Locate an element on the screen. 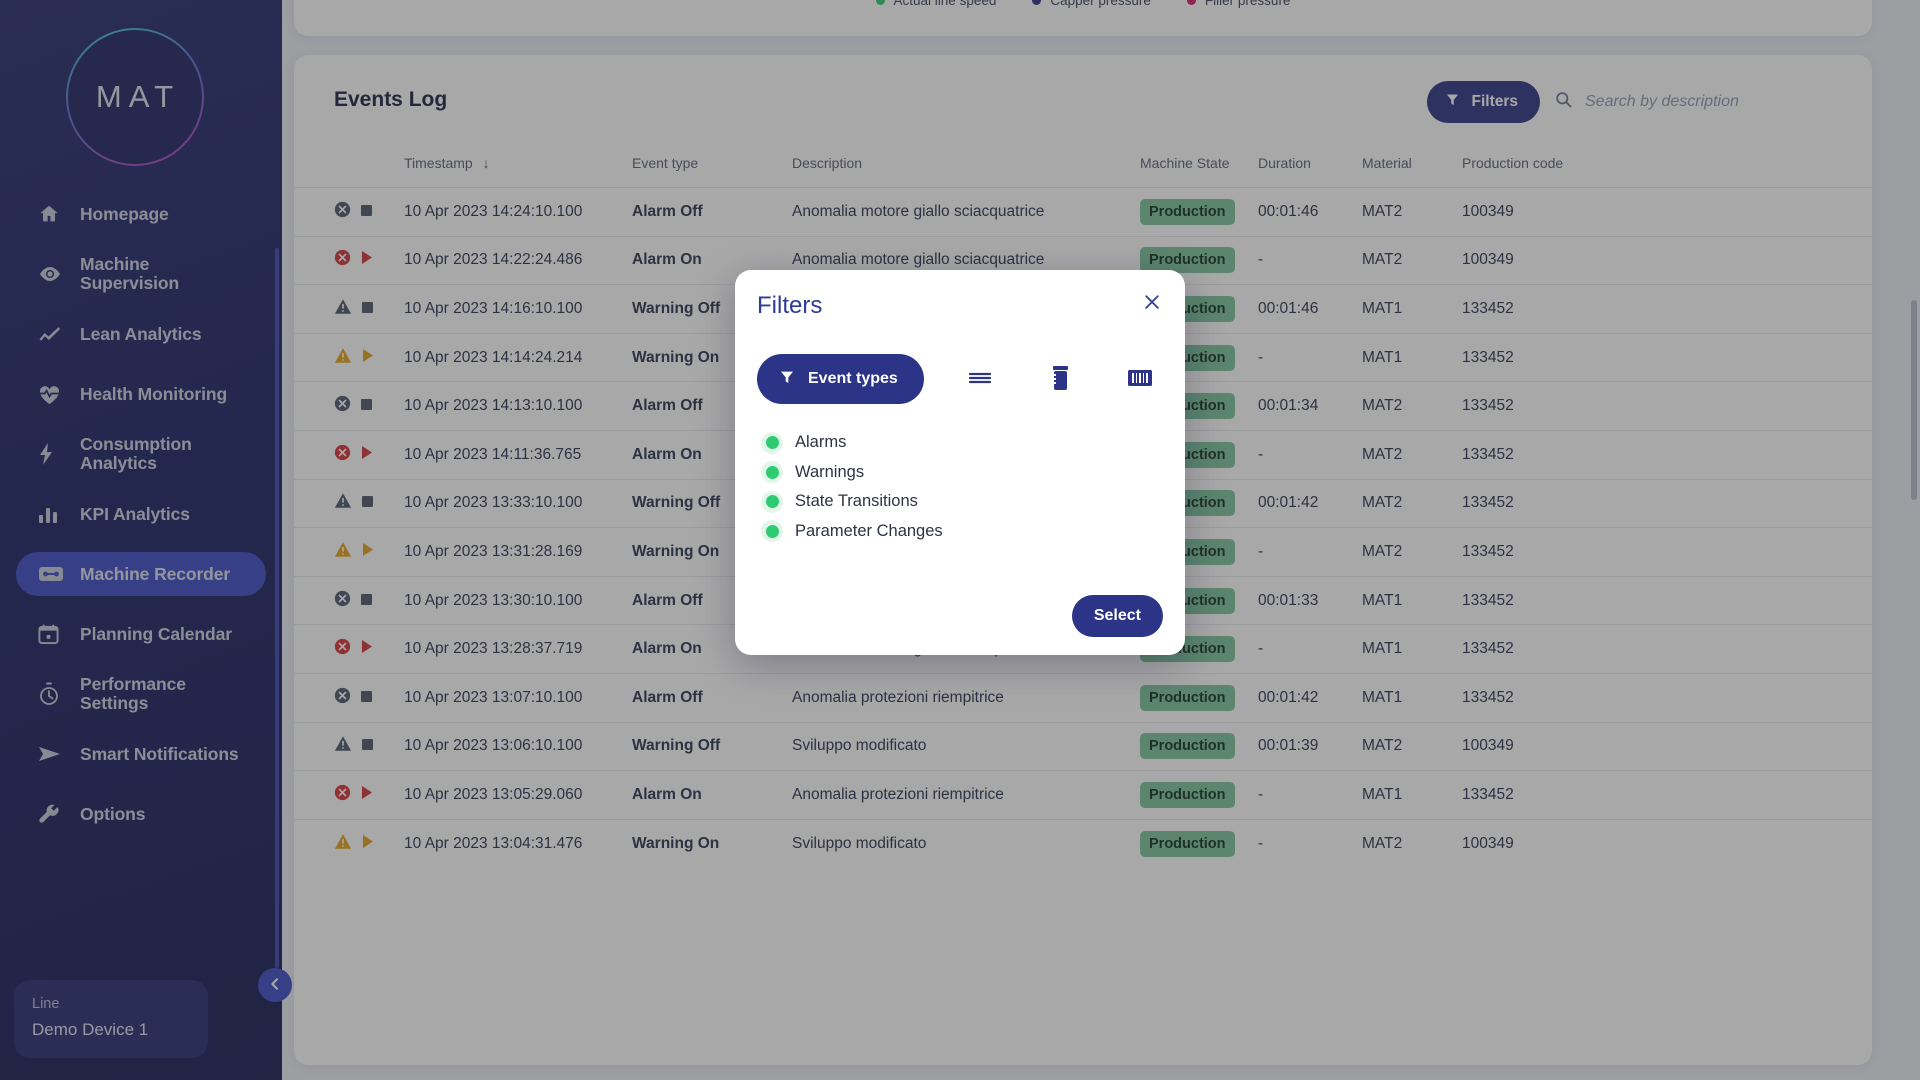  search-input is located at coordinates (1714, 102).